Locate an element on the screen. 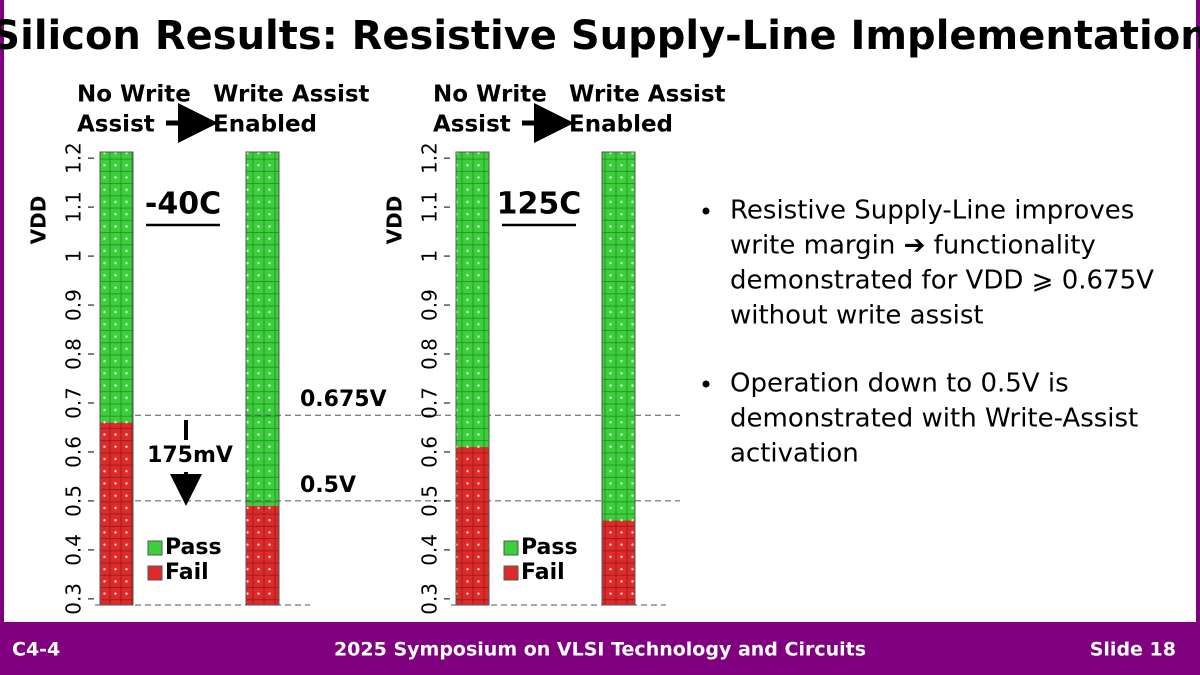  bullet-text: demonstrated for VDD ⩾ 0.675V is located at coordinates (942, 281).